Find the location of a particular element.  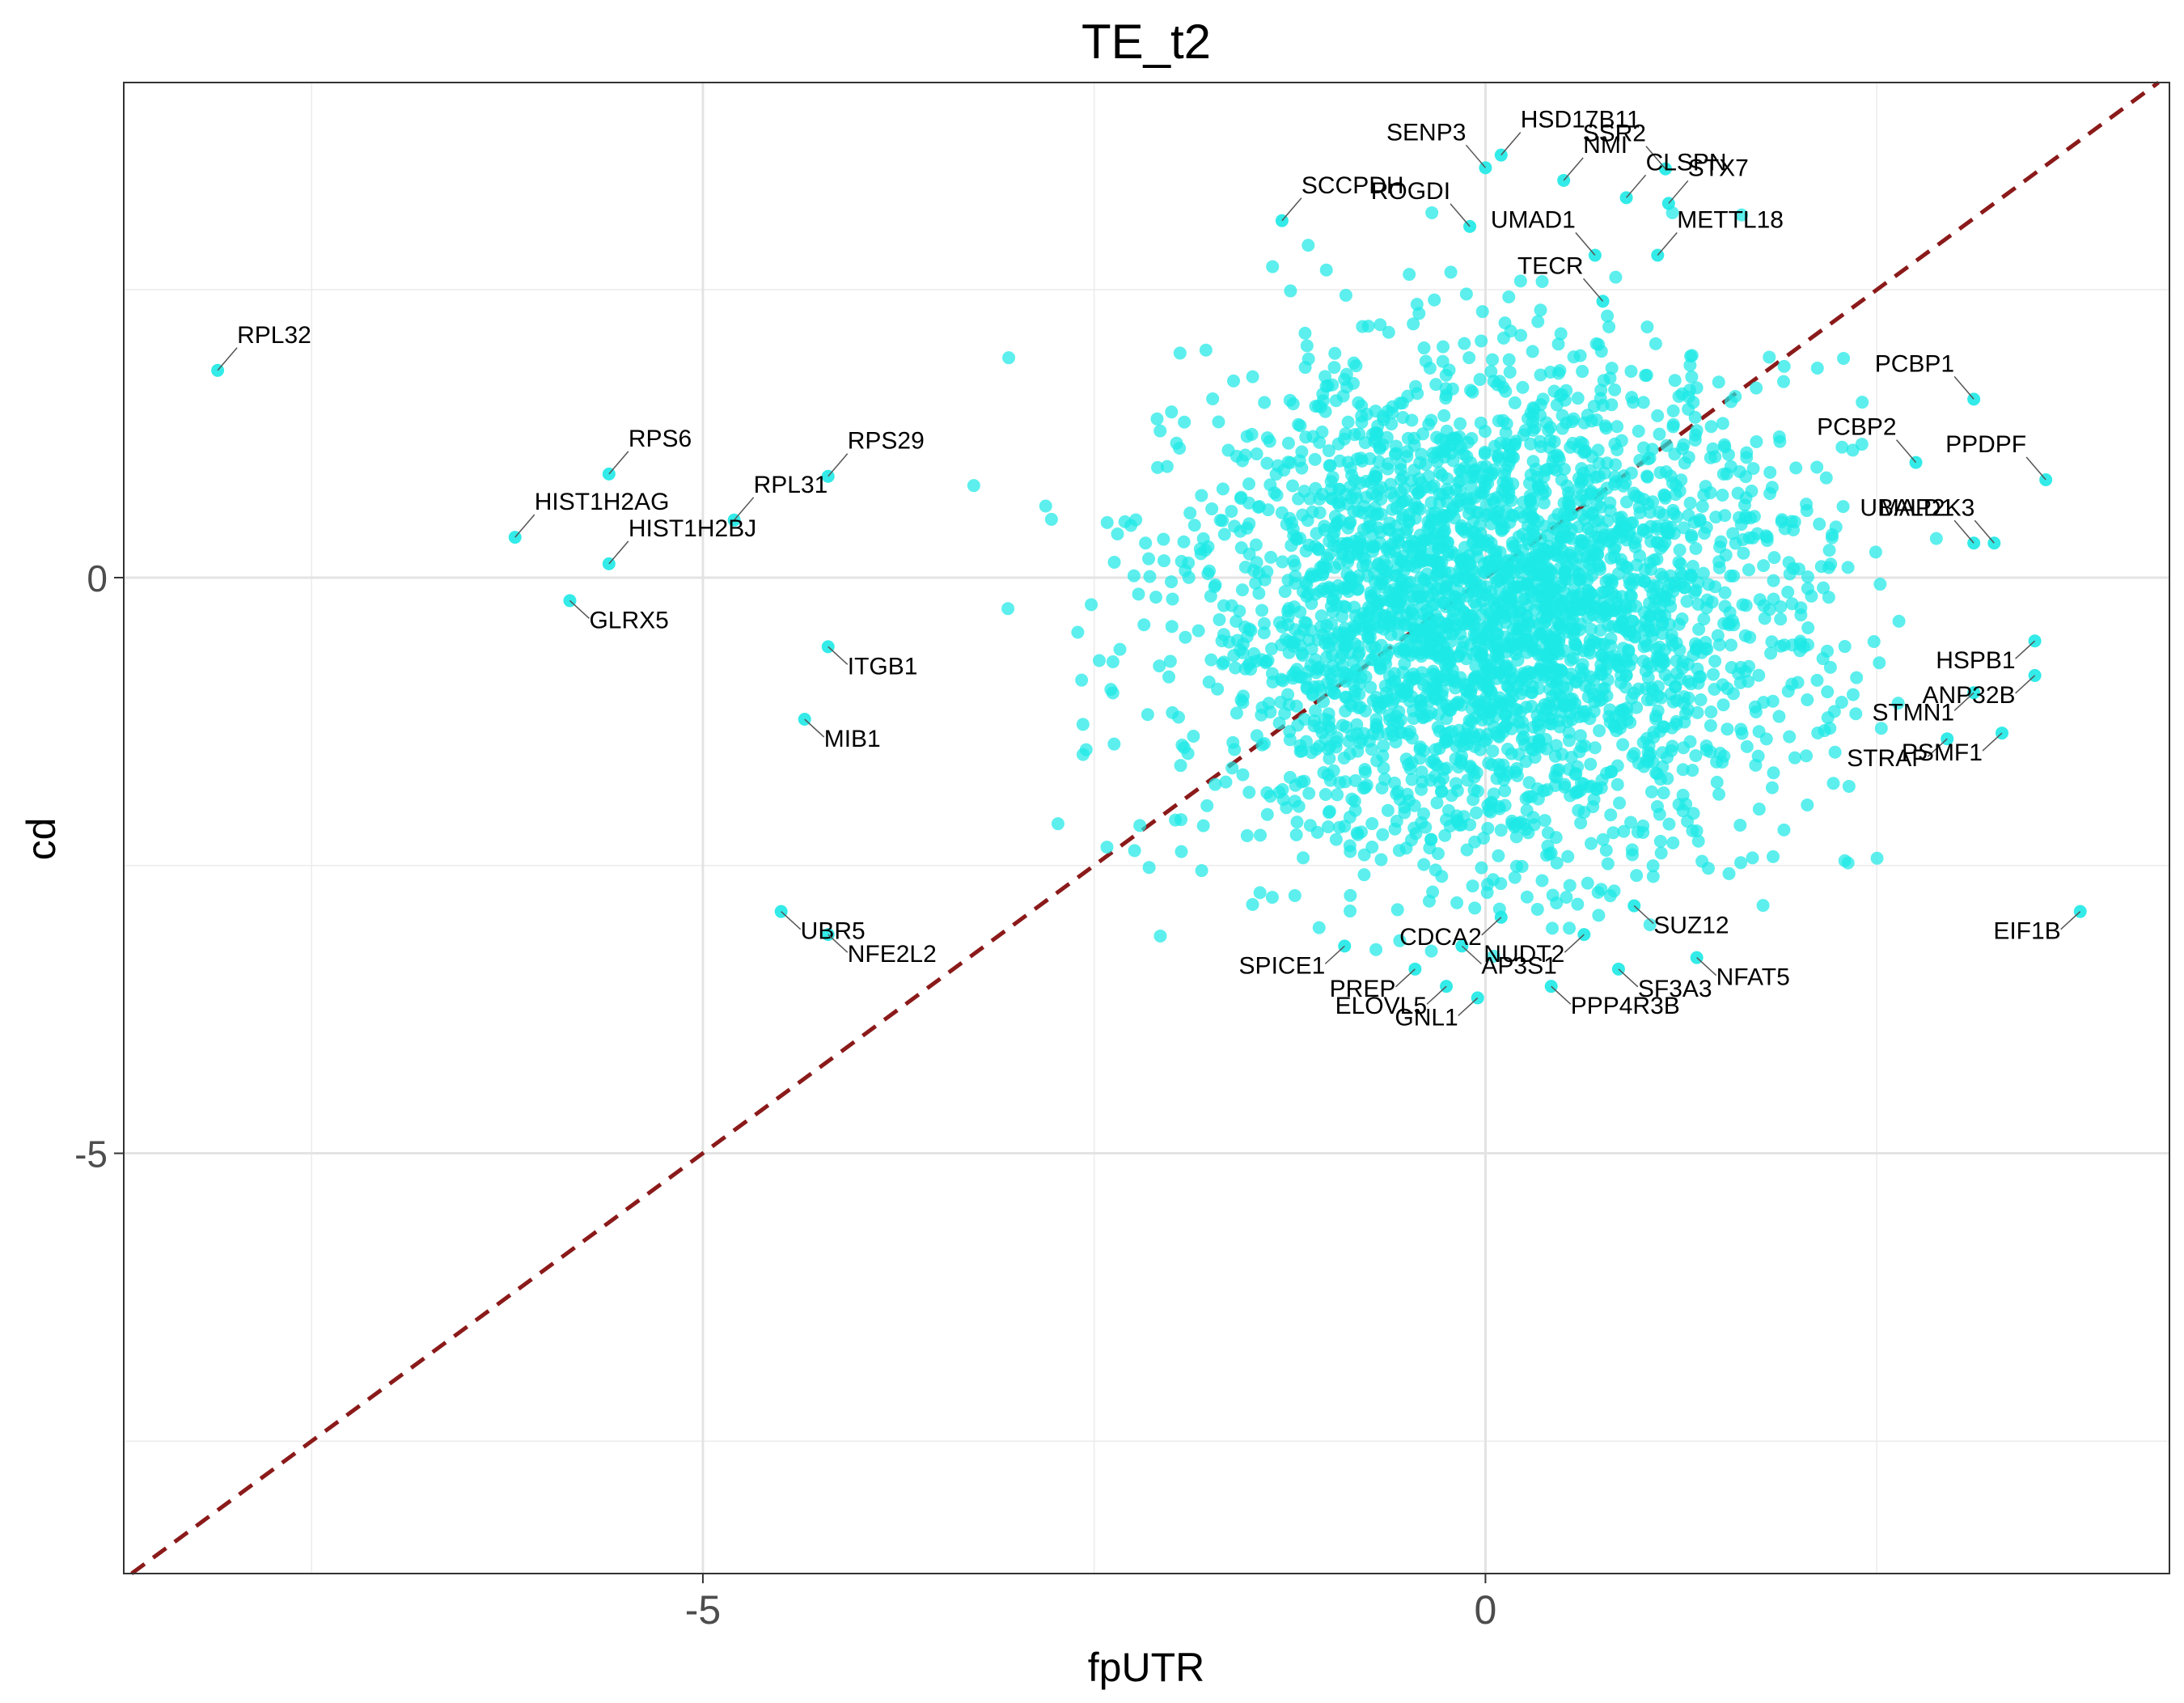

point-label: MAP2K3 is located at coordinates (1926, 507).